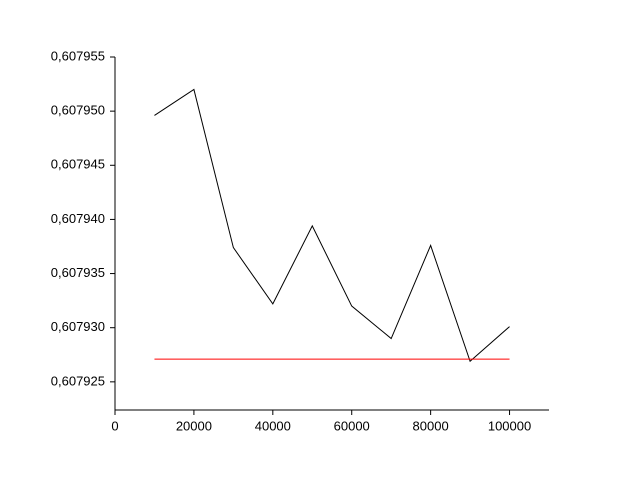  I want to click on y-tick-label: 0,607930, so click(78, 326).